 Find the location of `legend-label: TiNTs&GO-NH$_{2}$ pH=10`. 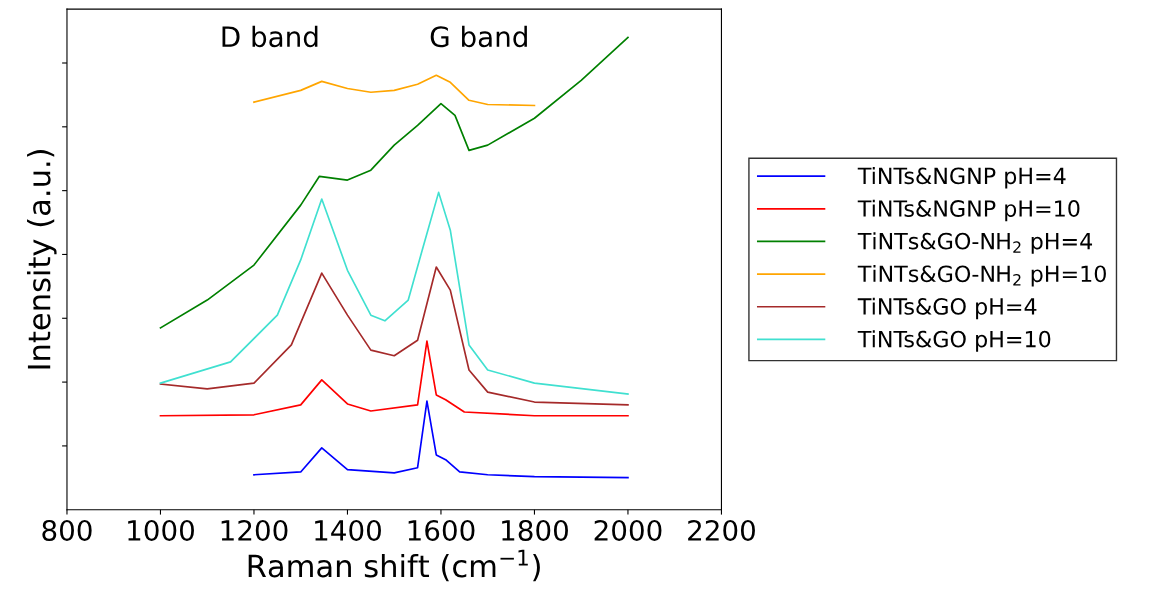

legend-label: TiNTs&GO-NH$_{2}$ pH=10 is located at coordinates (981, 275).